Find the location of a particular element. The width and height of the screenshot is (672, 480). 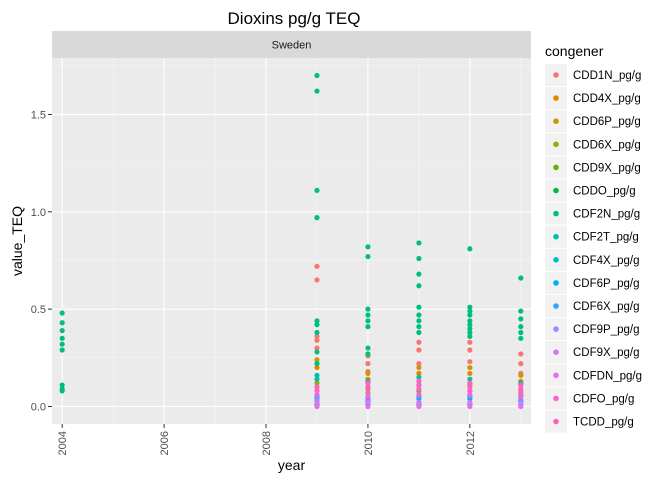

legend-label: CDD9X_pg/g is located at coordinates (607, 168).